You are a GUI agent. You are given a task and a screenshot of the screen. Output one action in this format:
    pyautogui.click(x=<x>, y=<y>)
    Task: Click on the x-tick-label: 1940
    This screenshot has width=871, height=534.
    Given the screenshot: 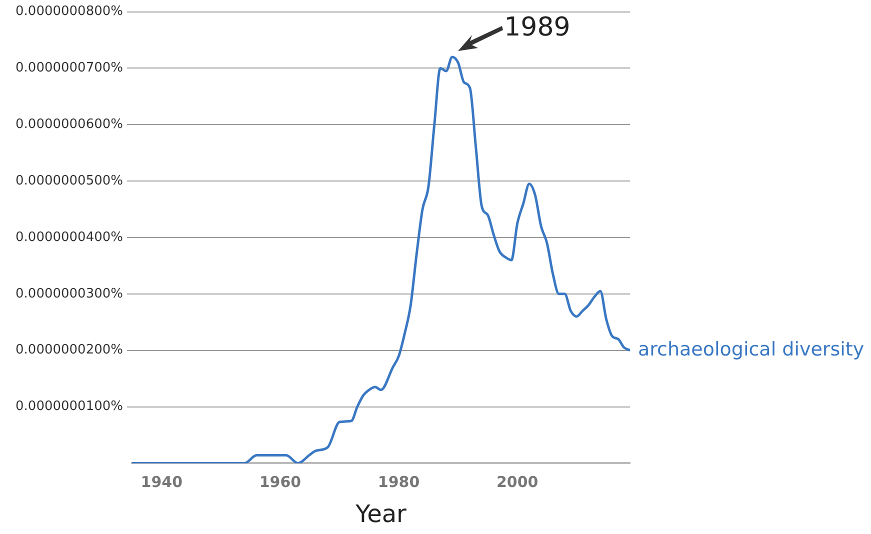 What is the action you would take?
    pyautogui.click(x=161, y=482)
    